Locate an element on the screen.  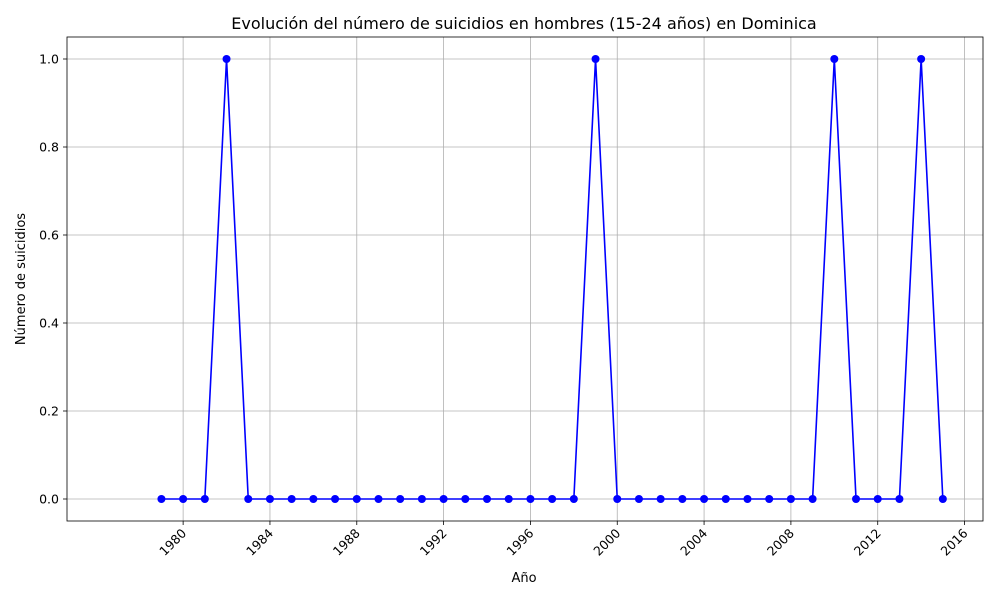
x-tick-label: 2000 is located at coordinates (606, 541).